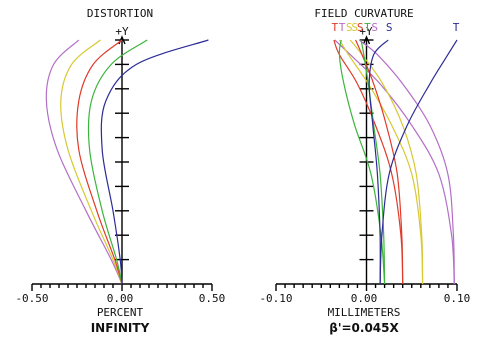 This screenshot has width=478, height=341. Describe the element at coordinates (364, 298) in the screenshot. I see `field-curvature-x-tick-label: 0.00` at that location.